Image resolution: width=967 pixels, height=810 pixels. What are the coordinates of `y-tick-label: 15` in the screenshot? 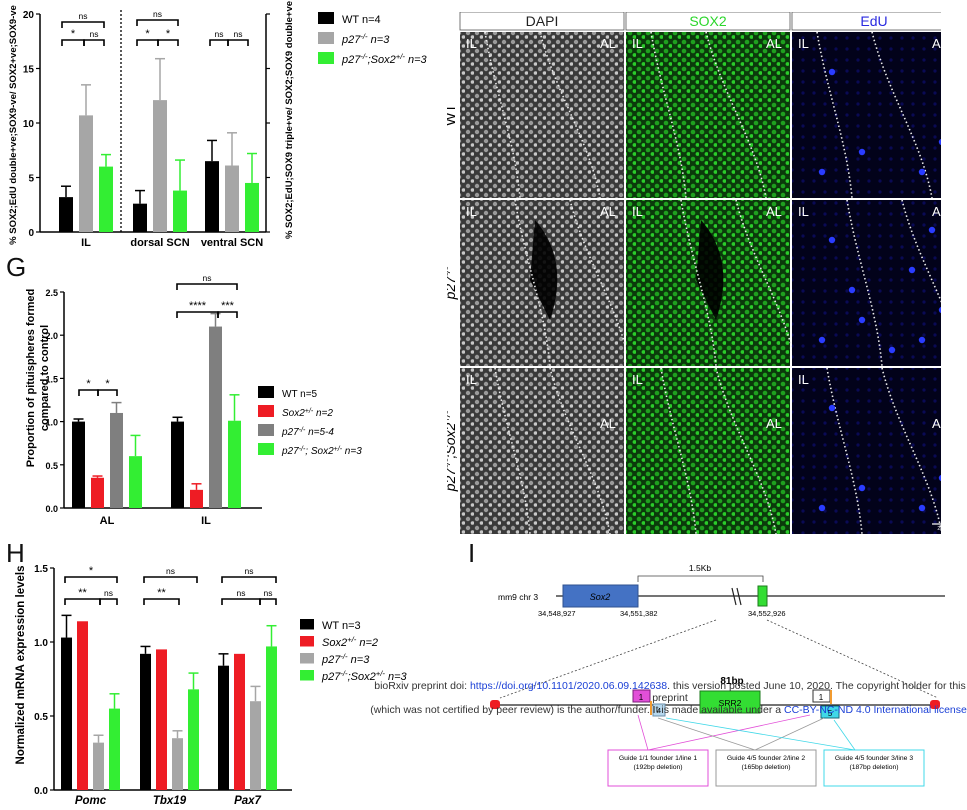 It's located at (29, 70).